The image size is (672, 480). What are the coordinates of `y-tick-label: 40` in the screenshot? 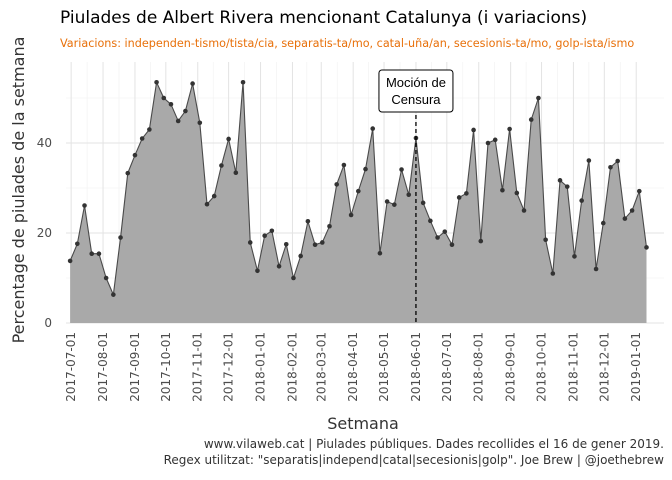 It's located at (44, 143).